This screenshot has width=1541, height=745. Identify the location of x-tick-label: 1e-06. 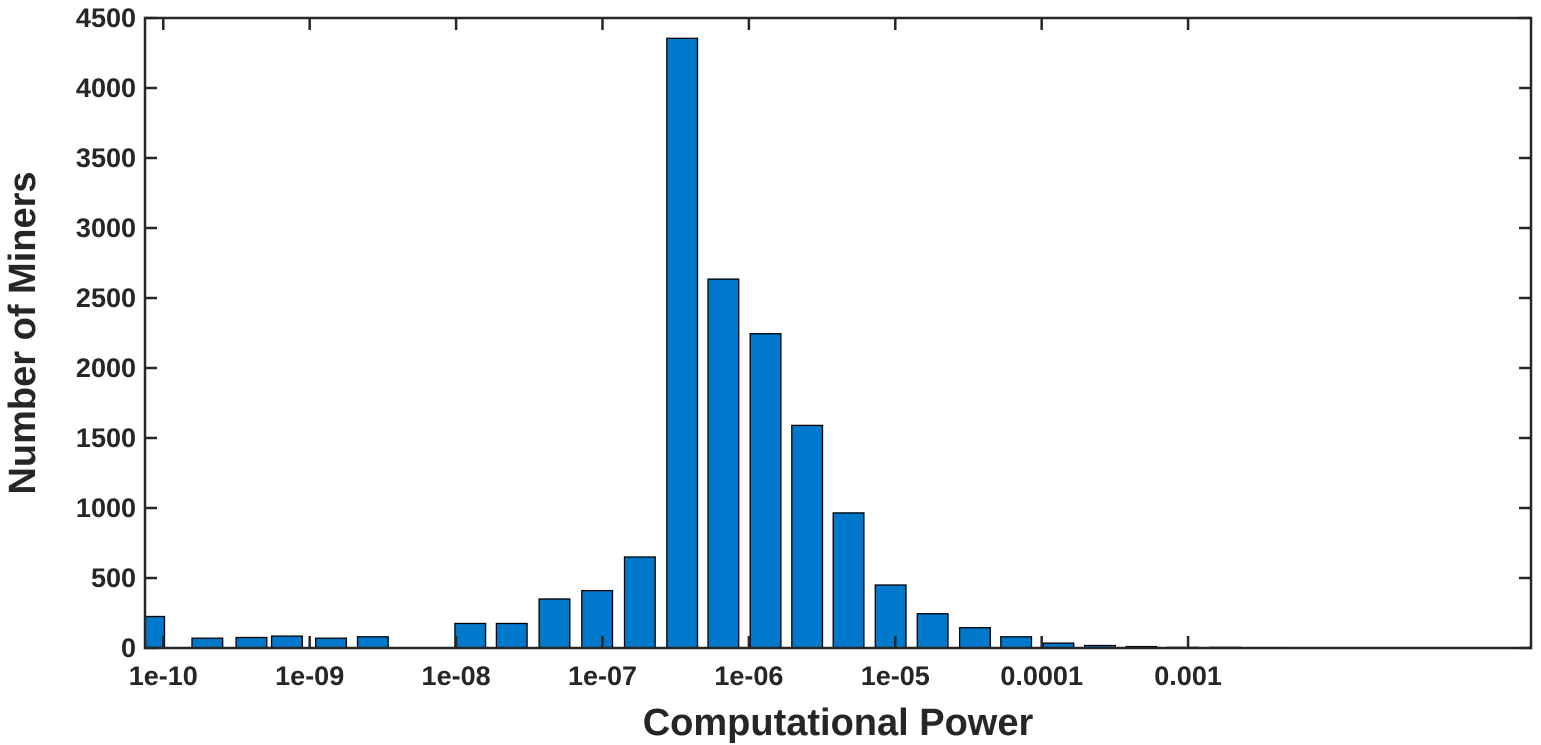
(748, 676).